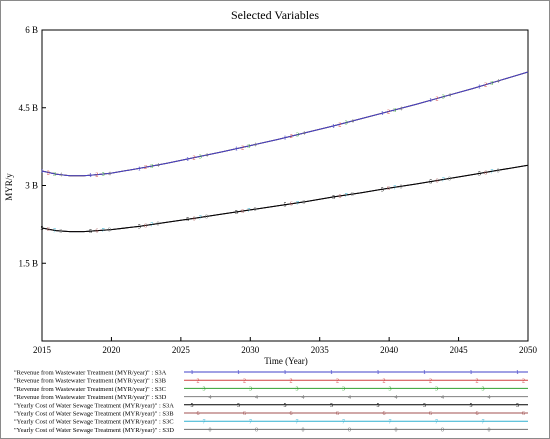  Describe the element at coordinates (528, 350) in the screenshot. I see `x-tick-label: 2050` at that location.